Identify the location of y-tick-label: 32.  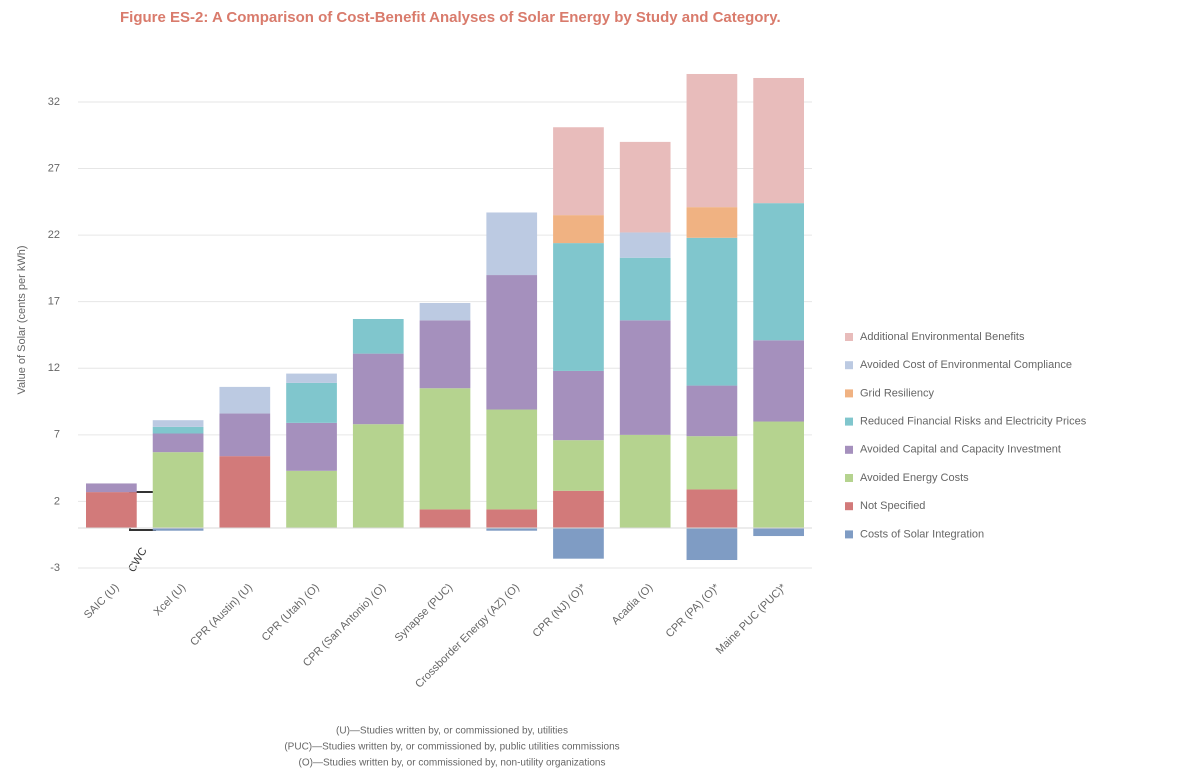
(54, 102).